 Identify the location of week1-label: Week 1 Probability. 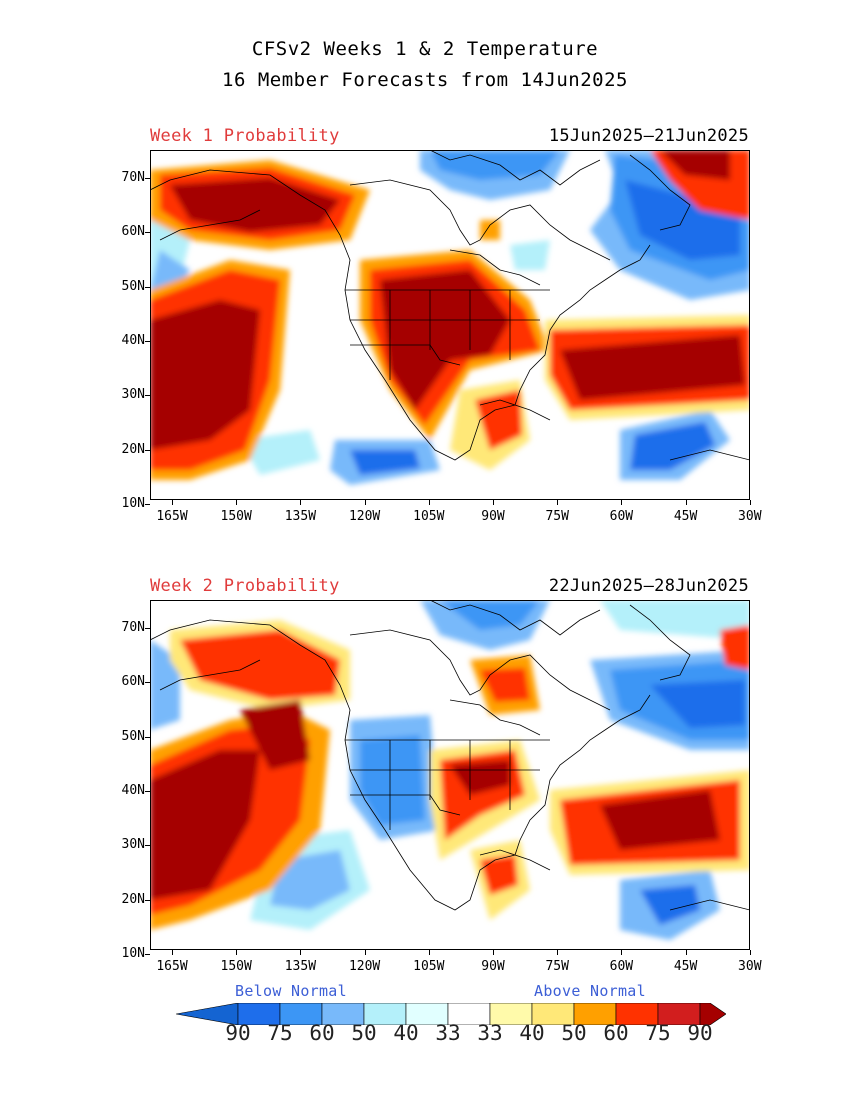
(245, 136).